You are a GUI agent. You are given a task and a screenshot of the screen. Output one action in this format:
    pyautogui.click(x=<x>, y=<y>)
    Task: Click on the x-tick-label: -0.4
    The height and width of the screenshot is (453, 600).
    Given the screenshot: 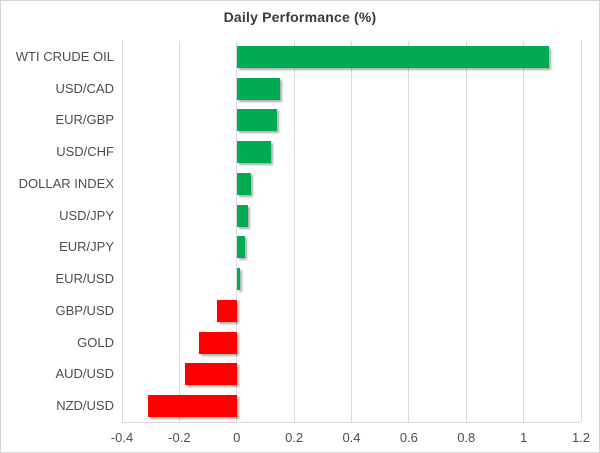 What is the action you would take?
    pyautogui.click(x=122, y=437)
    